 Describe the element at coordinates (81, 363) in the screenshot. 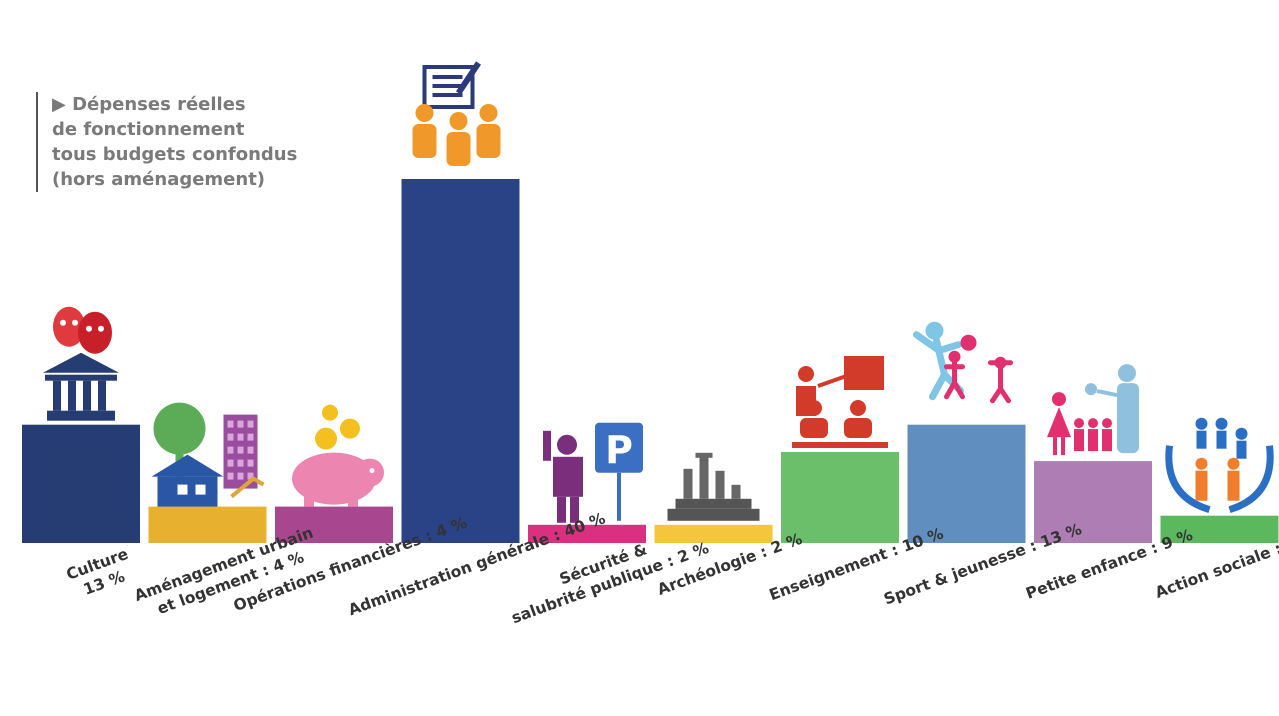

I see `theatre-masks-museum-icon` at that location.